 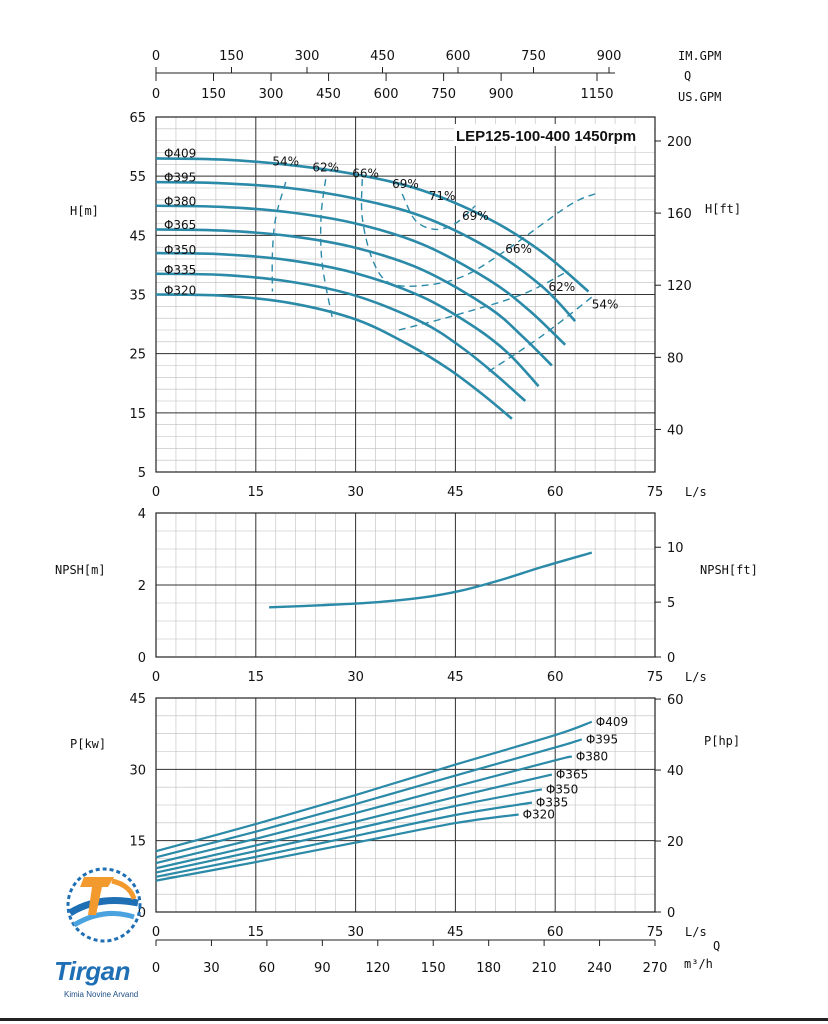 What do you see at coordinates (137, 842) in the screenshot?
I see `y-tick-label: 15` at bounding box center [137, 842].